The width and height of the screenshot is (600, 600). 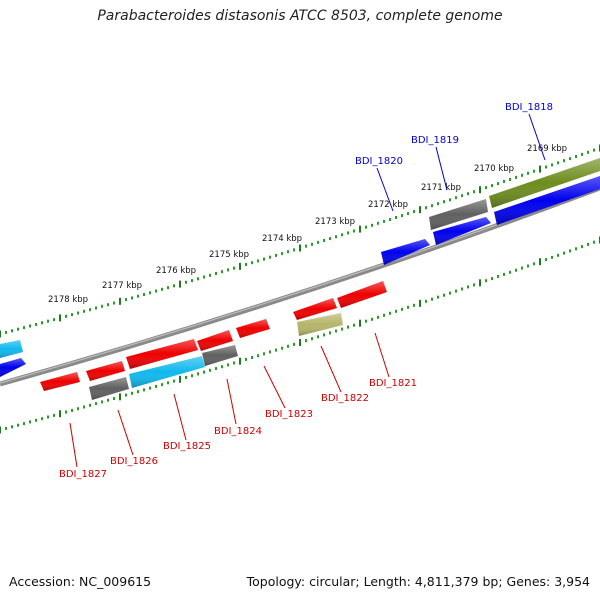 I want to click on gene-feature-BDI_1822-khaki, so click(x=320, y=324).